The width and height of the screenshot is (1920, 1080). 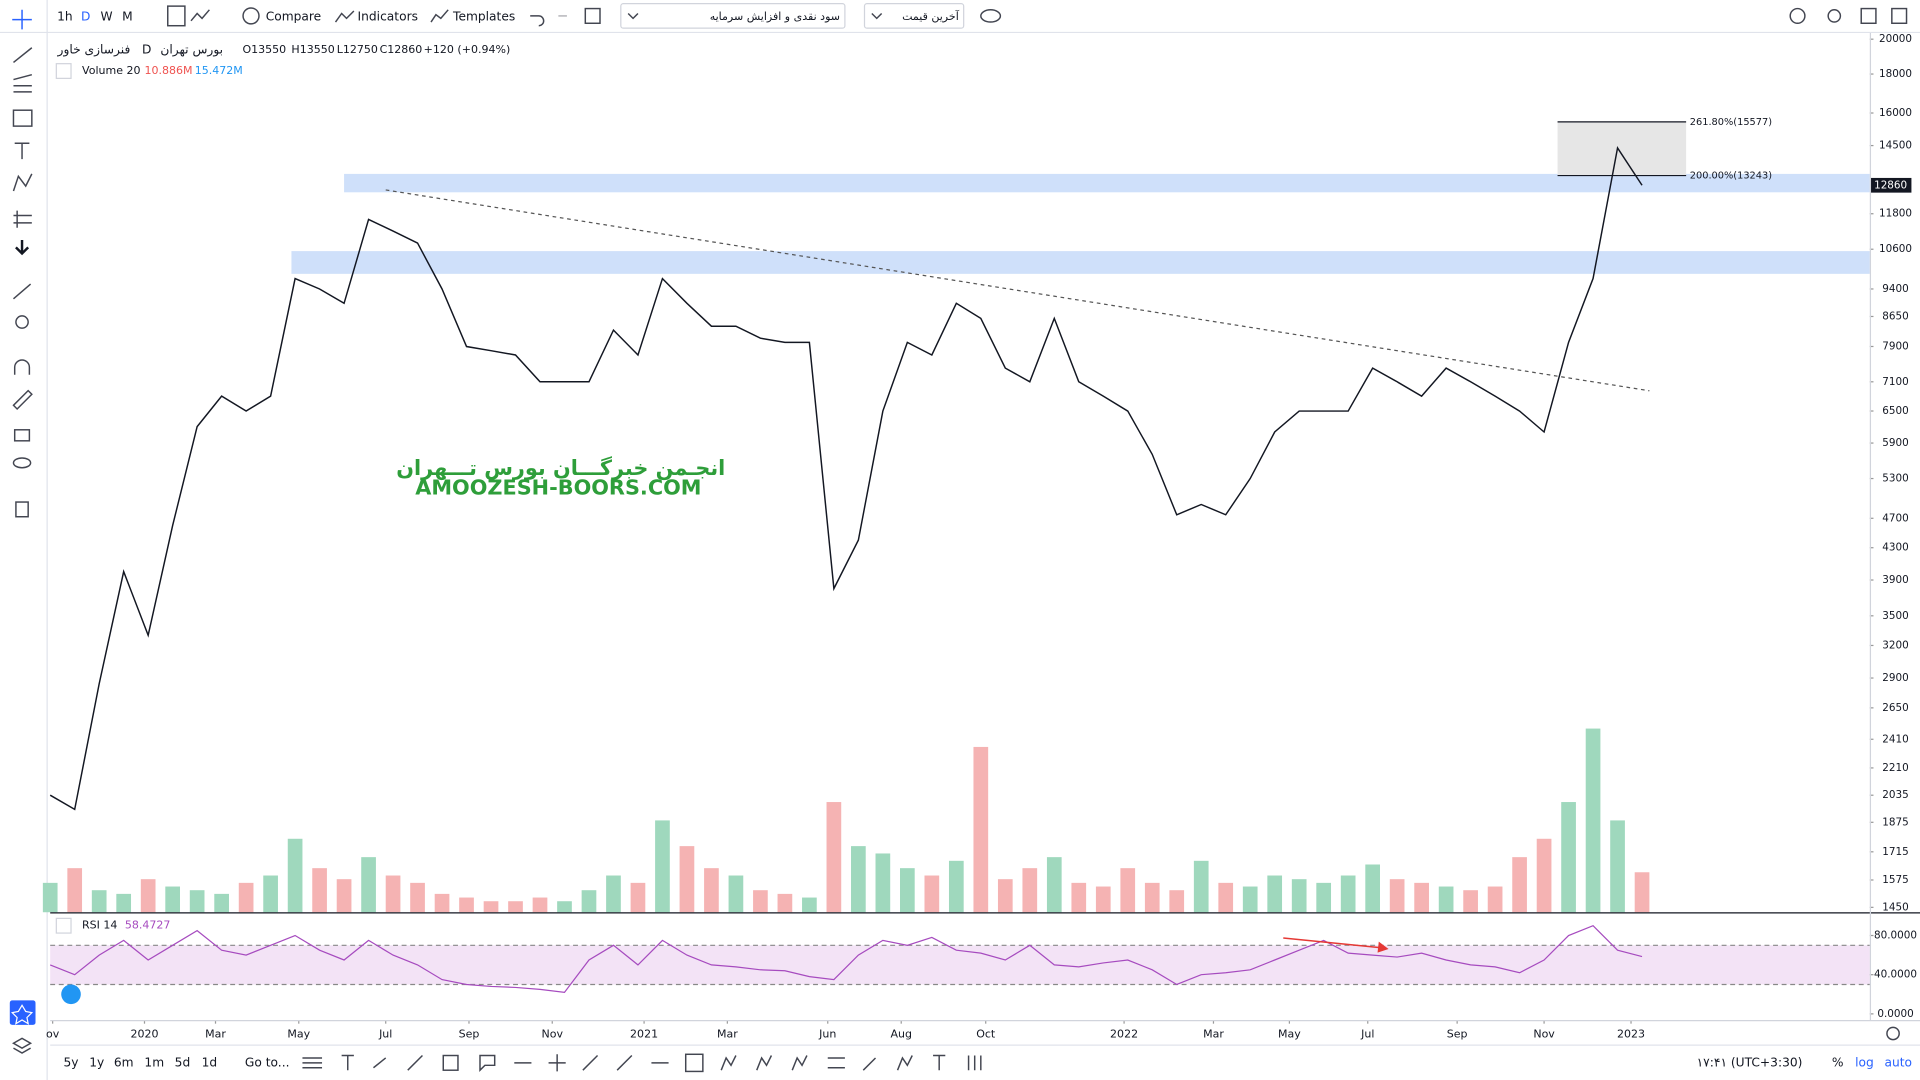 What do you see at coordinates (1895, 346) in the screenshot?
I see `y-tick-label: 7900` at bounding box center [1895, 346].